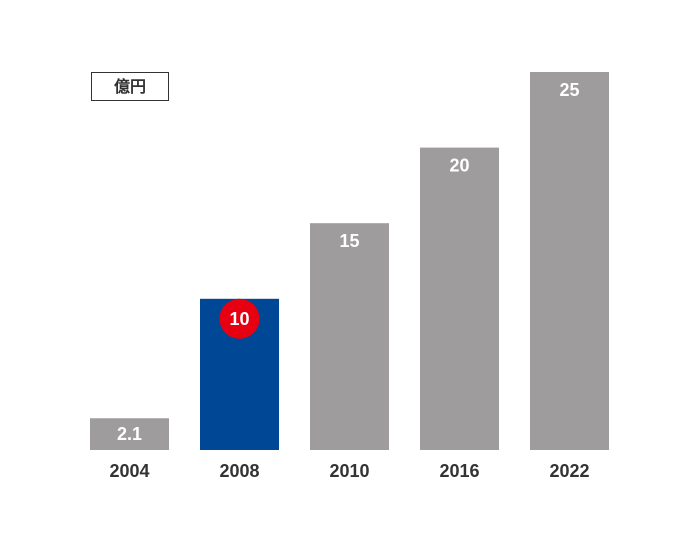 This screenshot has height=550, width=700. I want to click on x-tick-2016: 2016, so click(459, 471).